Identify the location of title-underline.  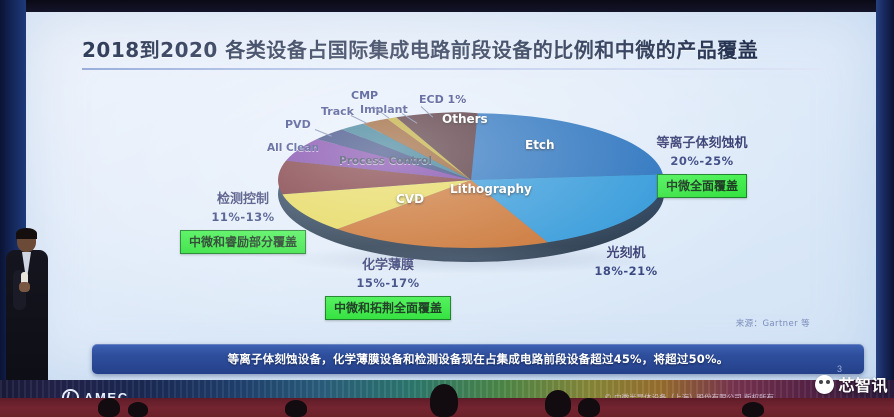
(453, 69).